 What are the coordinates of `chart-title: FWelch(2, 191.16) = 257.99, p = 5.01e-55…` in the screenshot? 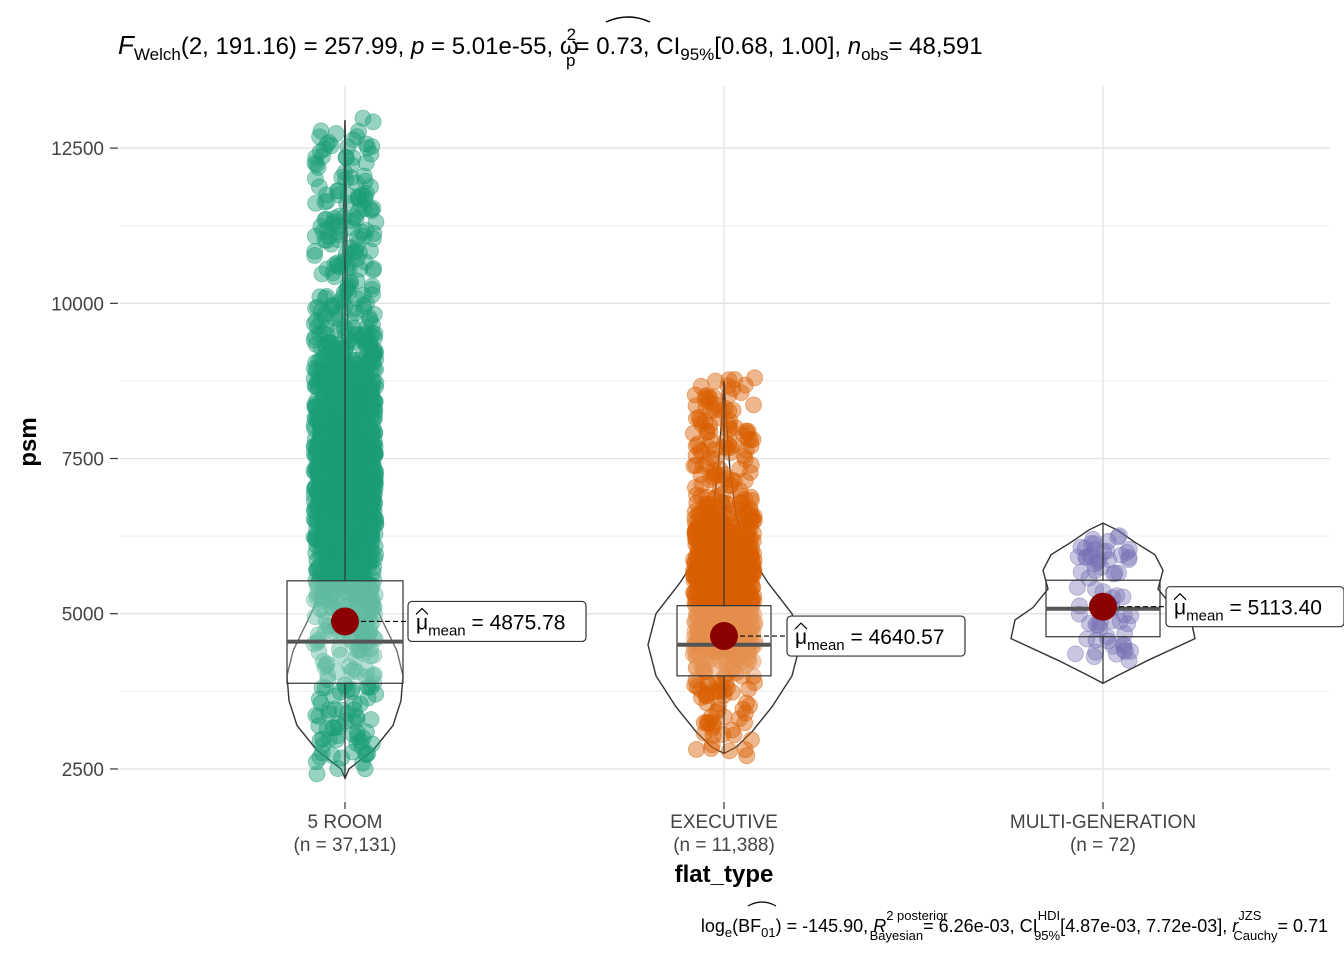 It's located at (550, 47).